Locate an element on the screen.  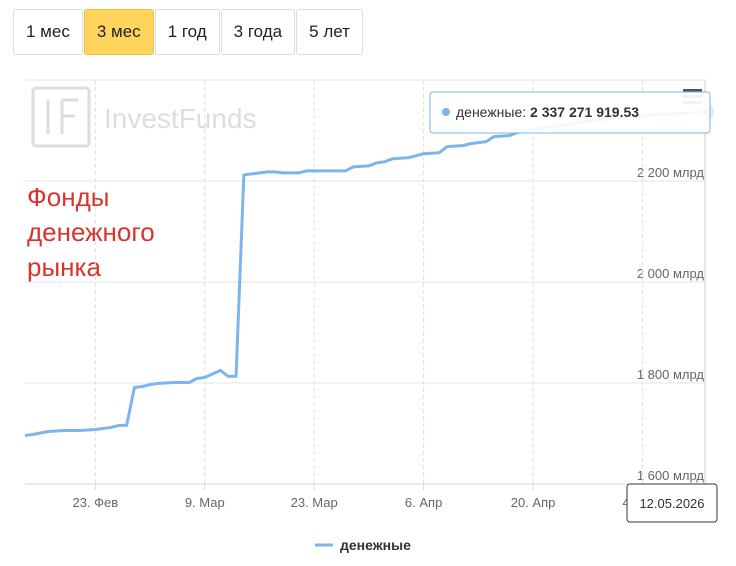
watermark: InvestFunds is located at coordinates (180, 118).